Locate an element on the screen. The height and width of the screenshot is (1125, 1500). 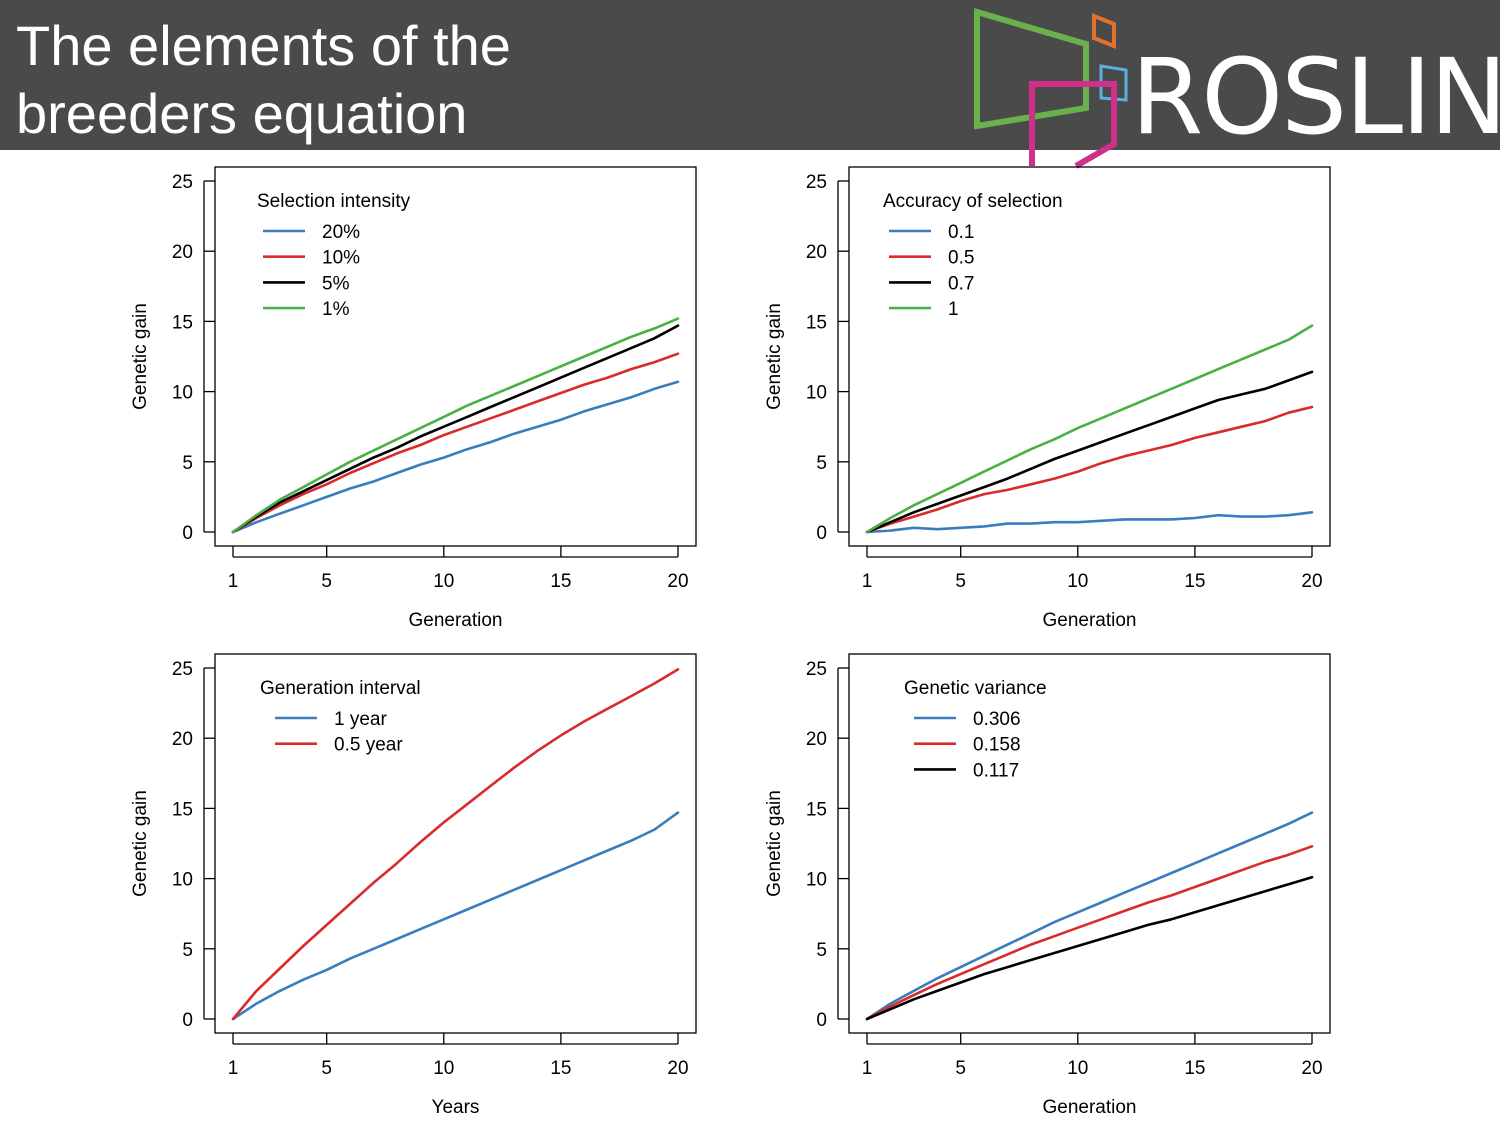
legend-label-1: 1% is located at coordinates (336, 309).